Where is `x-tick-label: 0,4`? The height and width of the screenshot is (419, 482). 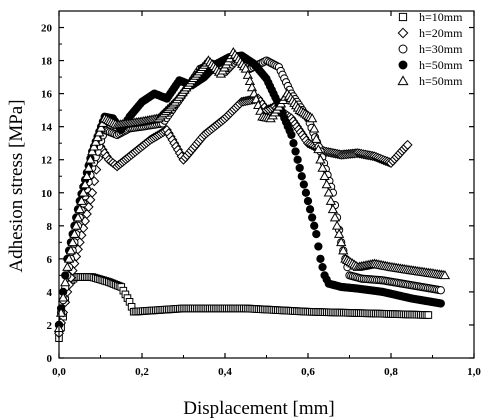
x-tick-label: 0,4 is located at coordinates (225, 372).